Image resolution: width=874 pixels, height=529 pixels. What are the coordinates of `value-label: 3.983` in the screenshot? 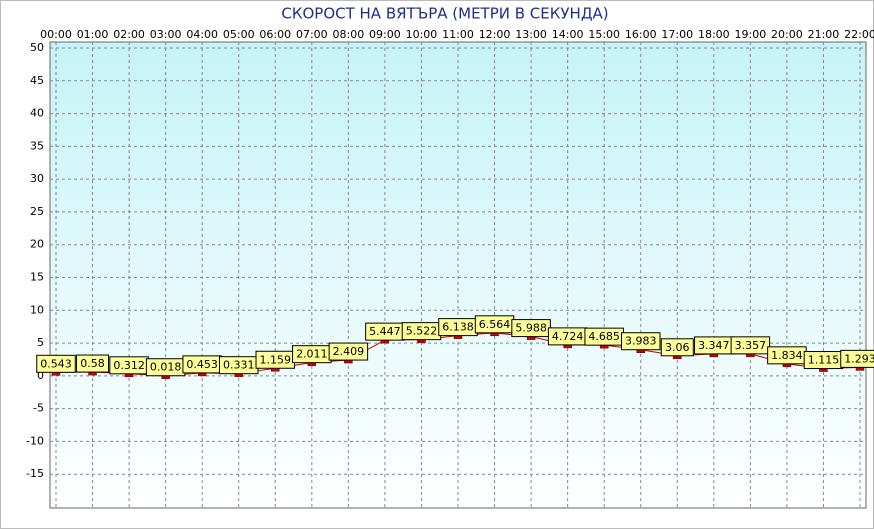 It's located at (641, 341).